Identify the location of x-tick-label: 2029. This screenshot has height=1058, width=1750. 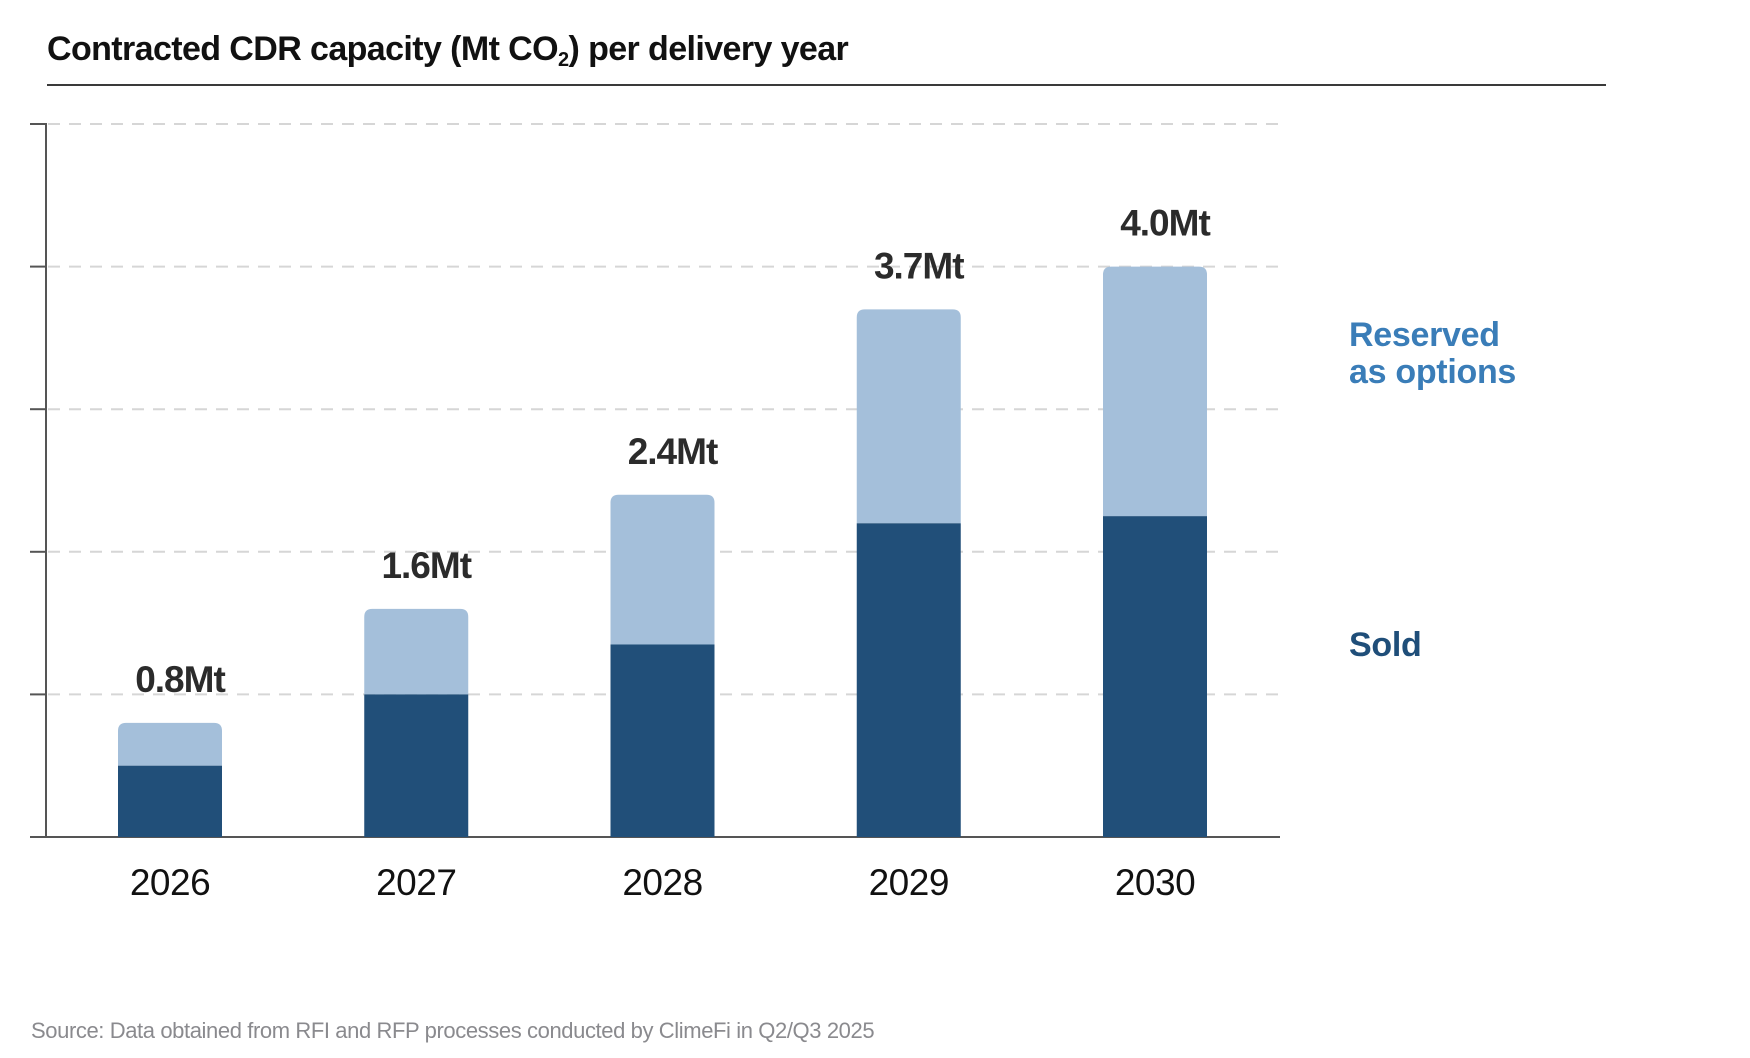
(909, 882).